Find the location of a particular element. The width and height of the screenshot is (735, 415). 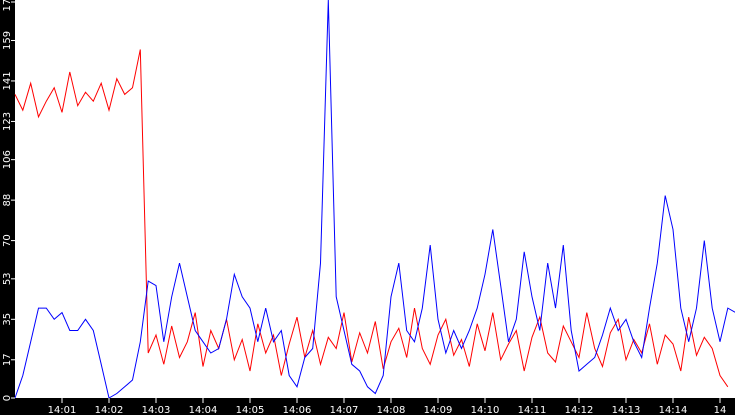

x-tick-label: 14:04 is located at coordinates (203, 410).